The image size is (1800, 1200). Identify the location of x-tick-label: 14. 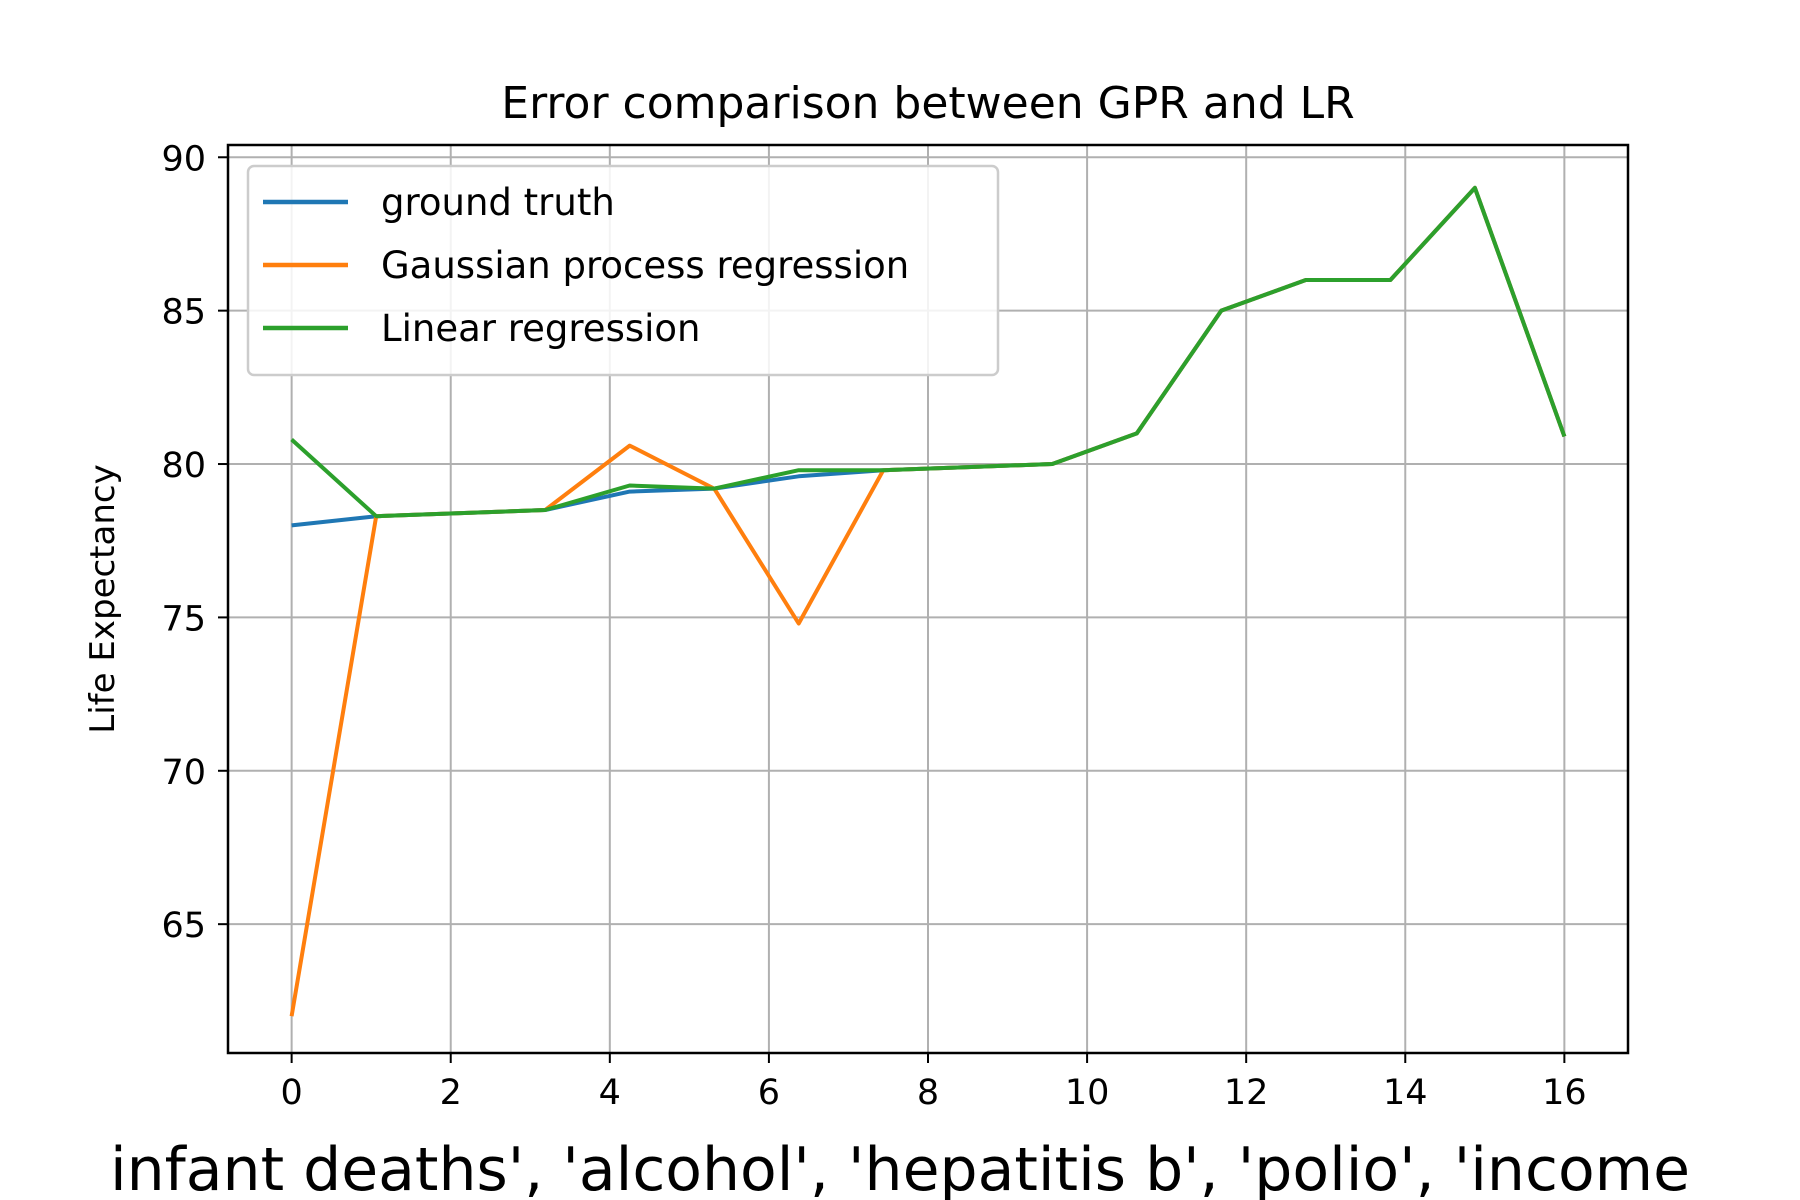
(1405, 1093).